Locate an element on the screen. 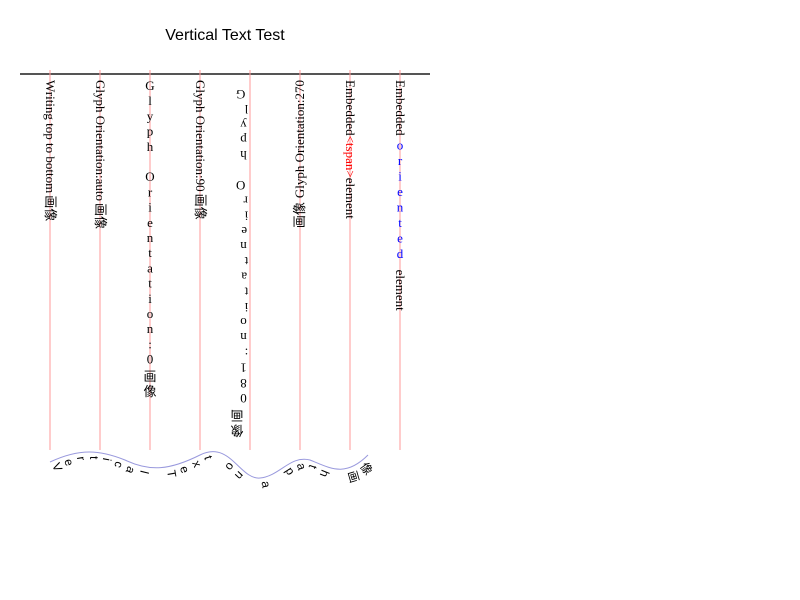 Image resolution: width=800 pixels, height=600 pixels. column-embedded-span: <tspan> is located at coordinates (350, 157).